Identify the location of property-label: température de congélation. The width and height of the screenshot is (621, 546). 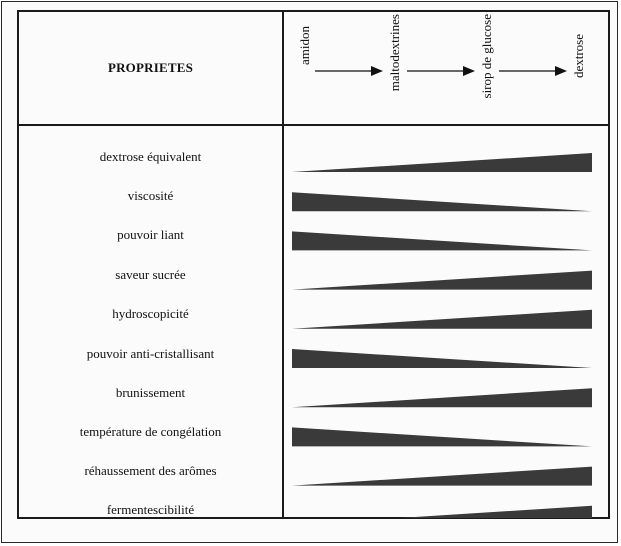
(150, 431).